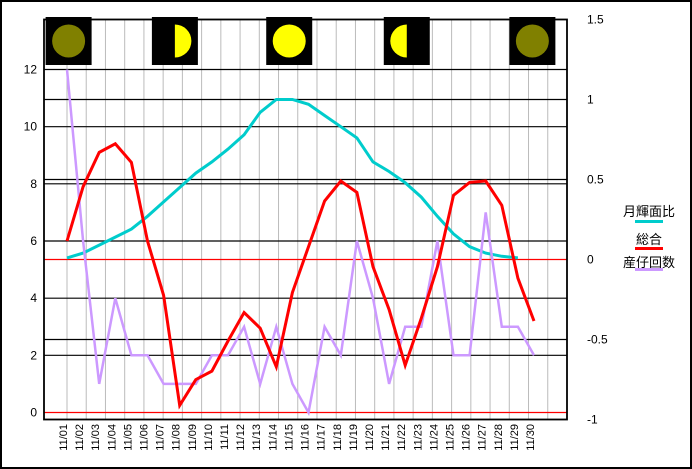  What do you see at coordinates (434, 437) in the screenshot?
I see `x-axis-label: 11/24` at bounding box center [434, 437].